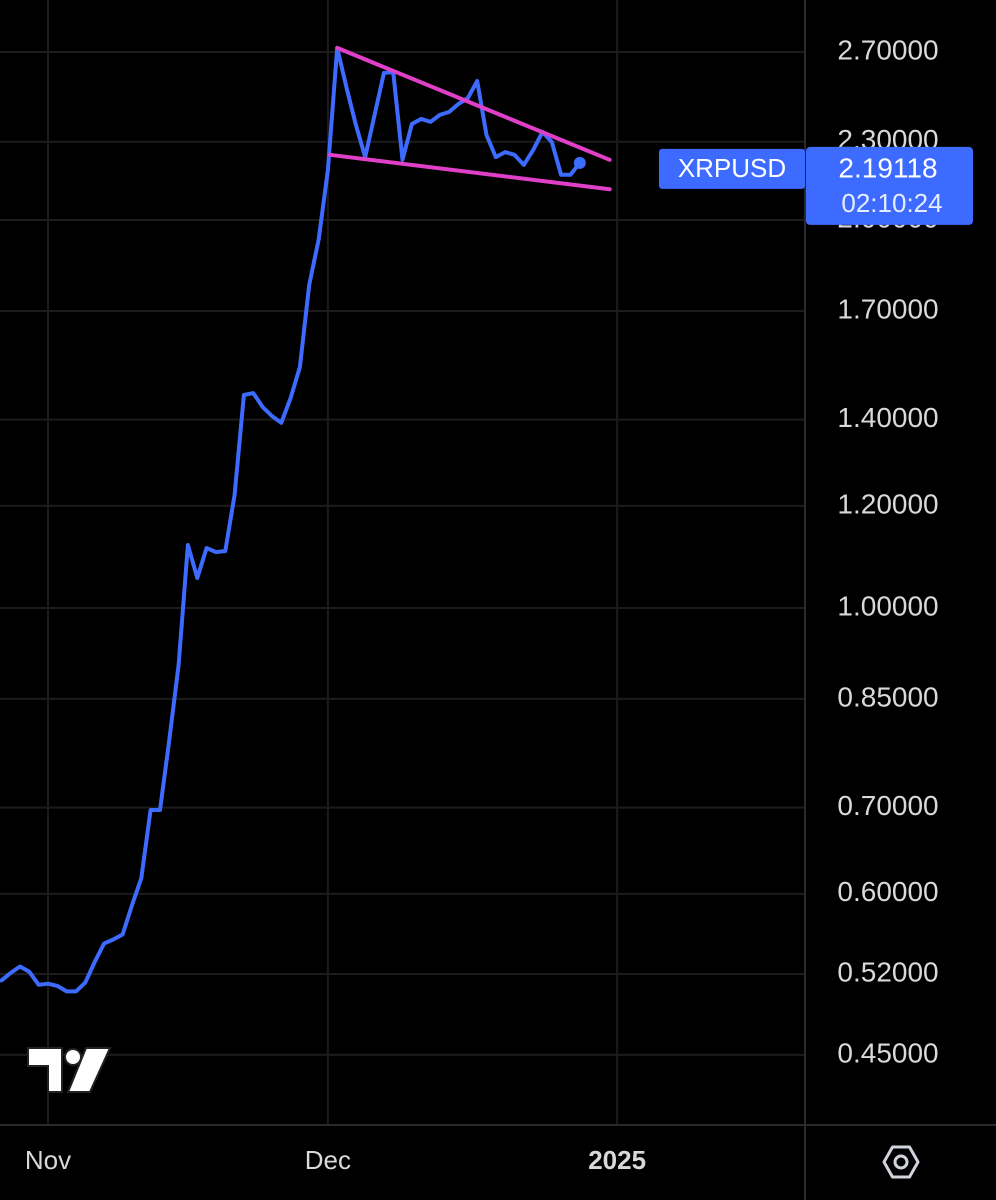 The width and height of the screenshot is (996, 1200). Describe the element at coordinates (887, 891) in the screenshot. I see `y-tick-label: 0.60000` at that location.